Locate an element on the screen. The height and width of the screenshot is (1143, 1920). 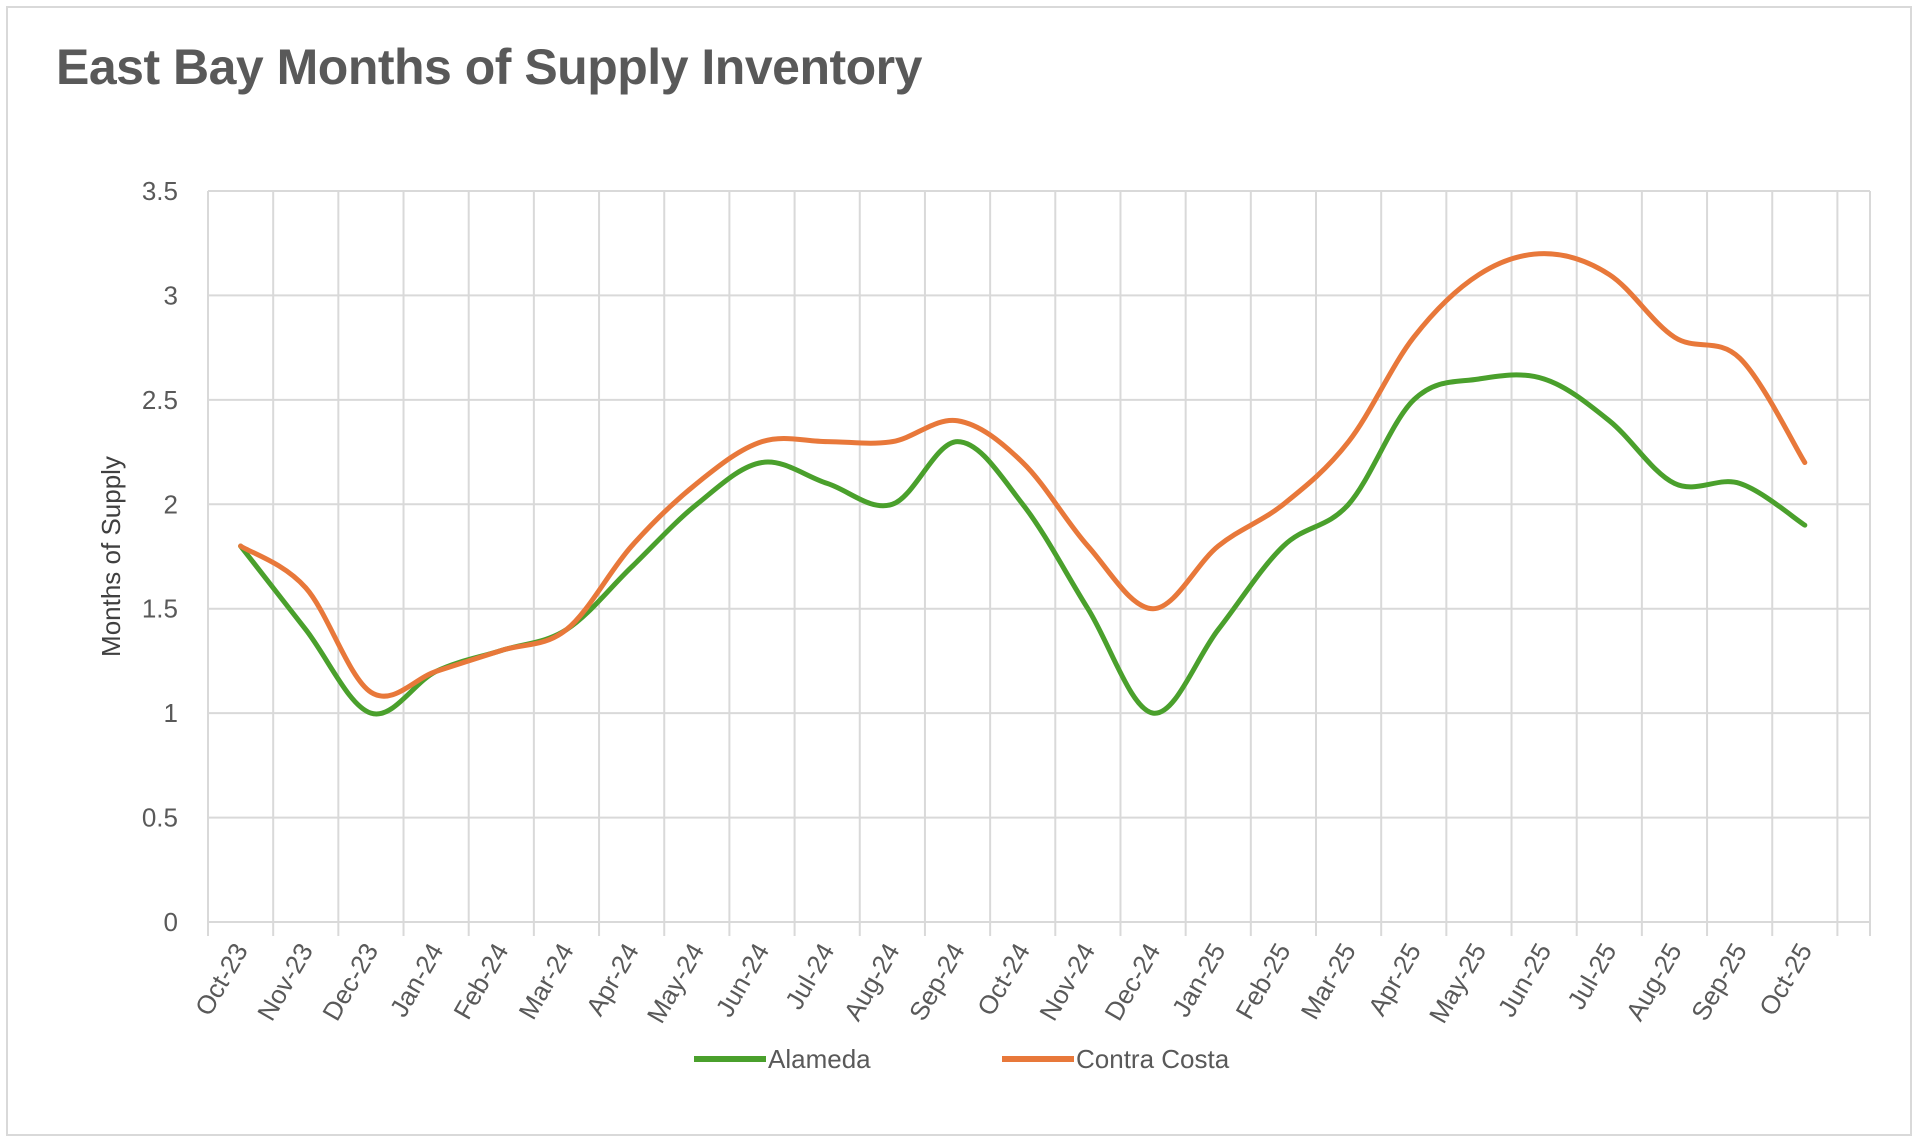
x-tick-label: Nov-23 is located at coordinates (285, 982).